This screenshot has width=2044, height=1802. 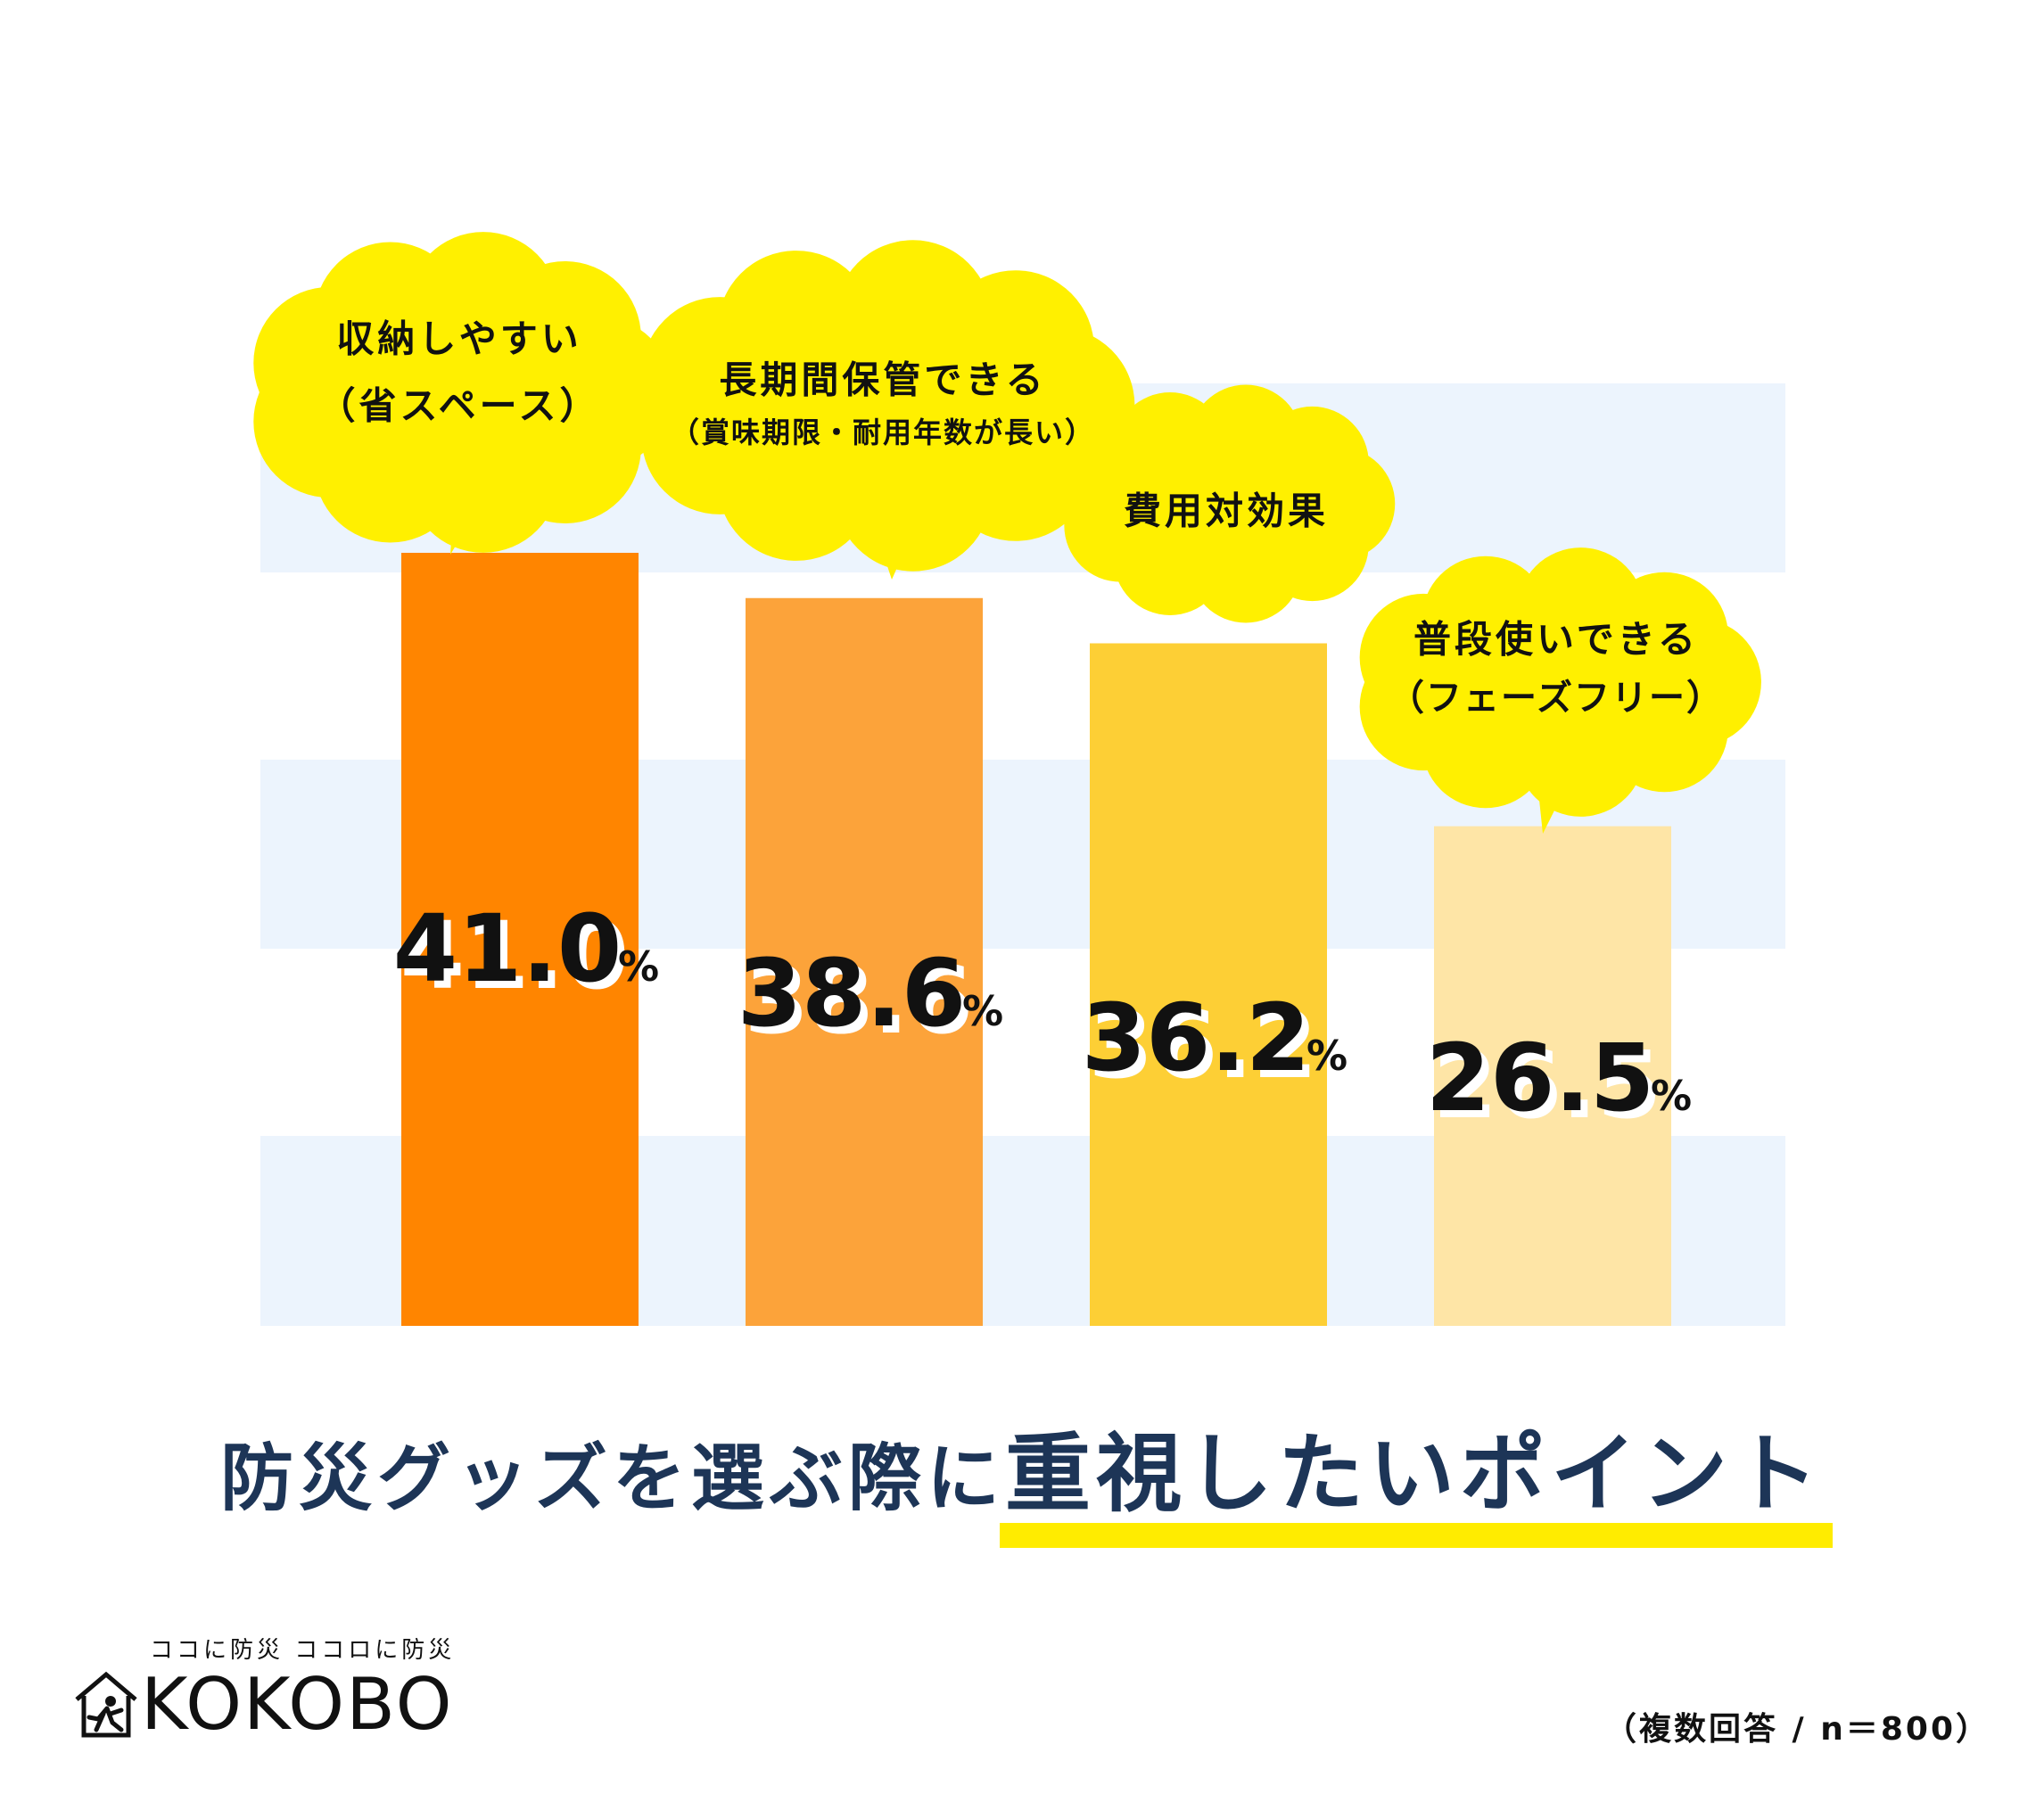 I want to click on house-runner-icon, so click(x=106, y=1704).